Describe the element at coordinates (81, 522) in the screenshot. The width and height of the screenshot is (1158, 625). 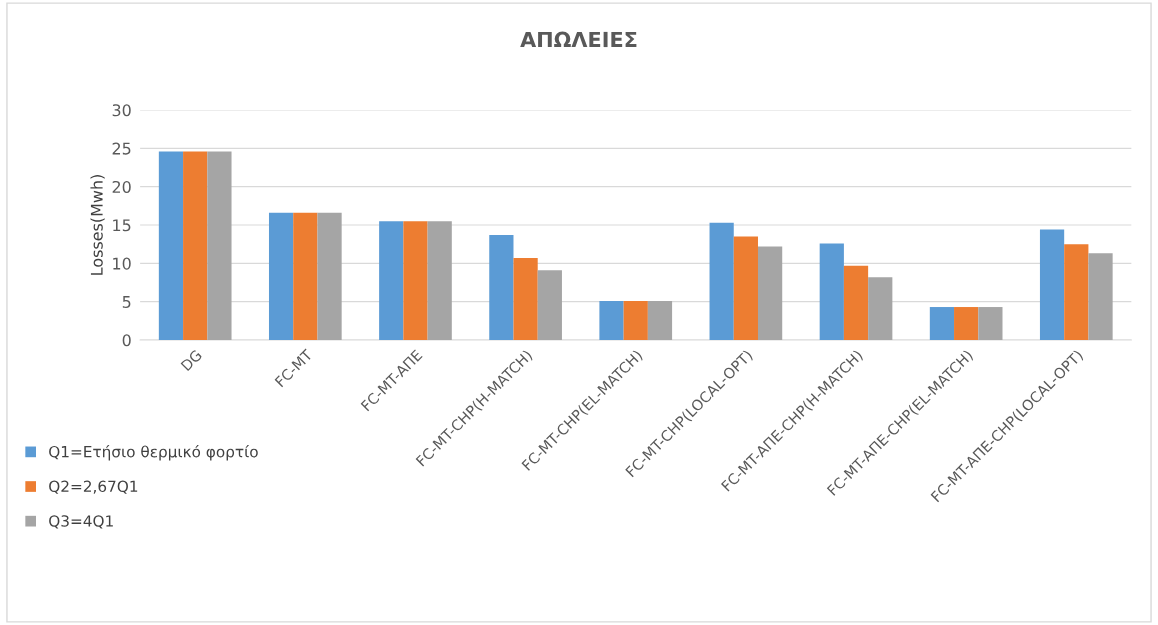
I see `legend-label: Q3=4Q1` at that location.